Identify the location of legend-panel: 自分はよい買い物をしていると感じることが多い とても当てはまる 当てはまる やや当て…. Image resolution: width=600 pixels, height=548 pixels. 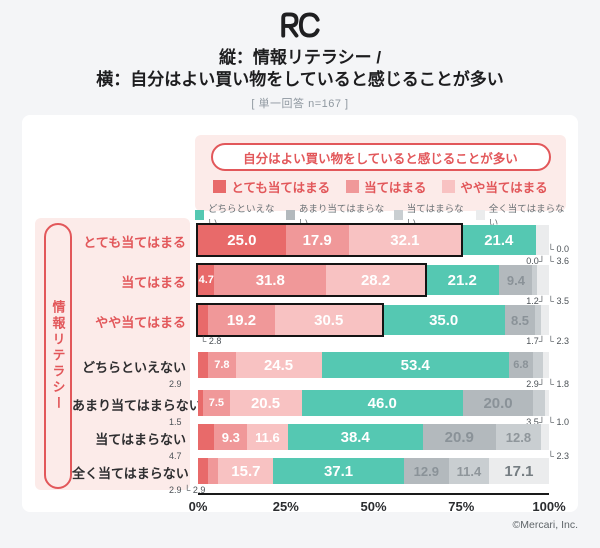
(380, 182).